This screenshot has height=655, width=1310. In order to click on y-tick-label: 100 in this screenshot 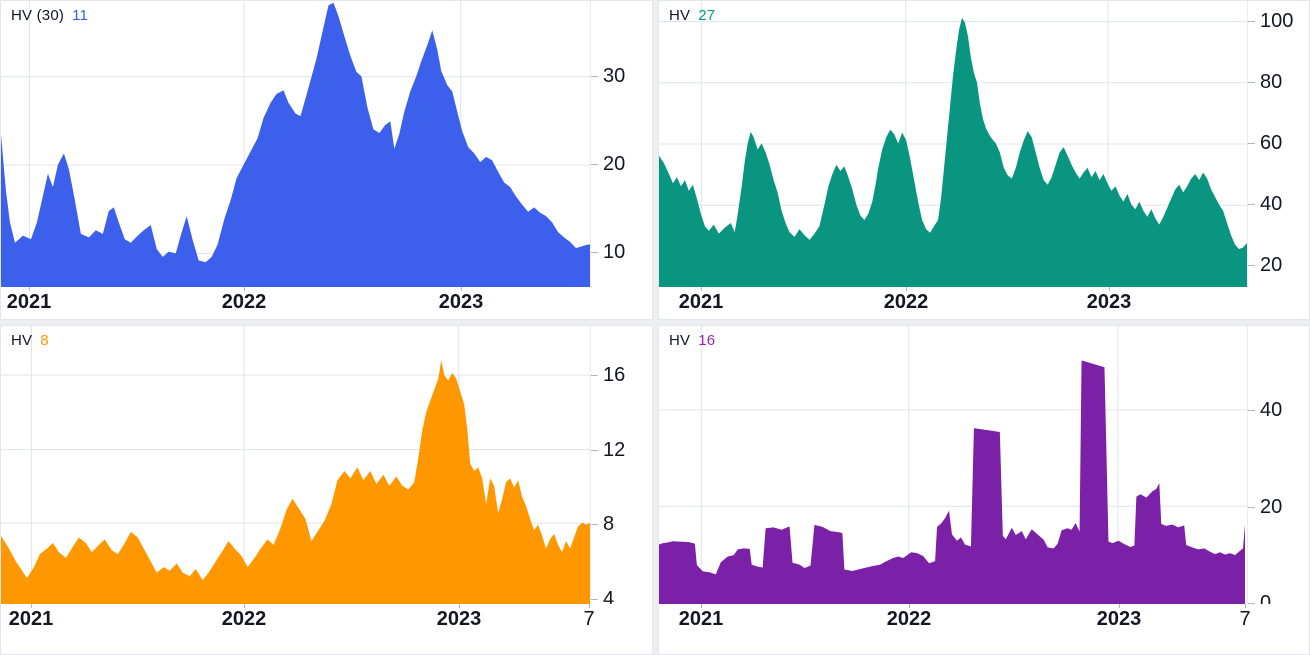, I will do `click(1277, 21)`.